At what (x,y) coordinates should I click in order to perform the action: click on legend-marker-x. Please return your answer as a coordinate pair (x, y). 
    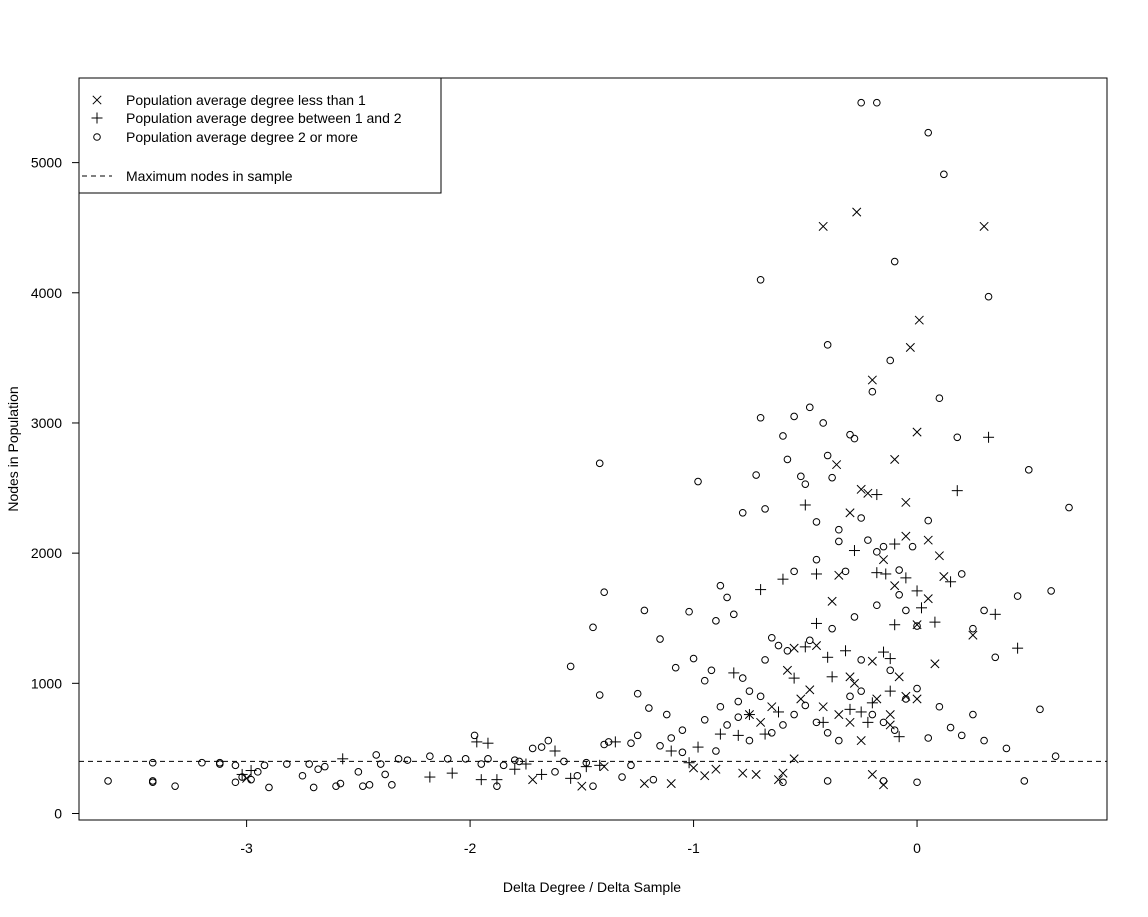
    Looking at the image, I should click on (97, 100).